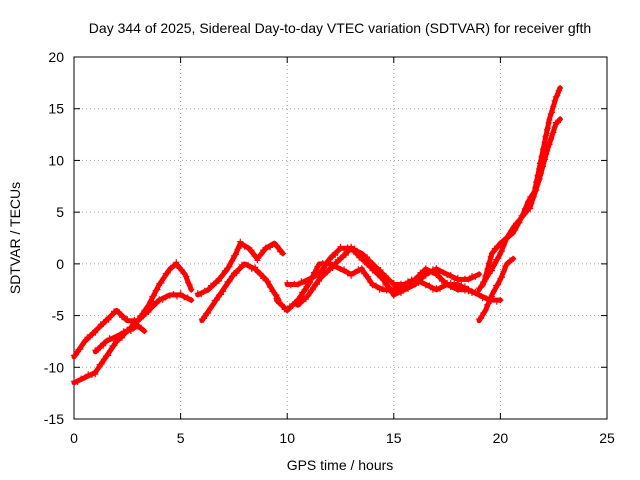  I want to click on y-tick-label: 0, so click(60, 264).